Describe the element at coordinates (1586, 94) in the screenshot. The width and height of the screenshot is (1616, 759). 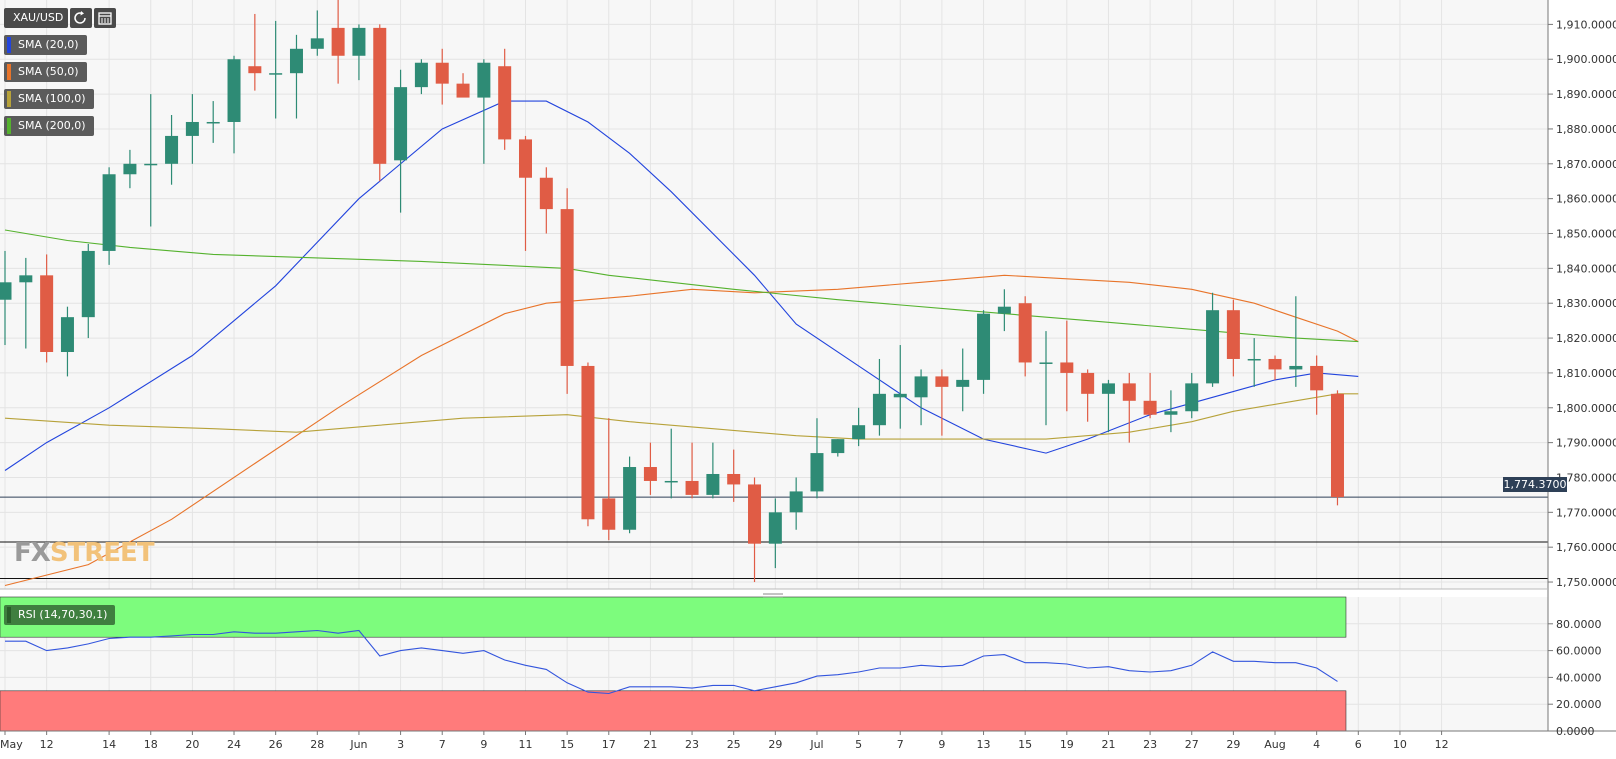
I see `price-tick-label: 1,890.0000` at that location.